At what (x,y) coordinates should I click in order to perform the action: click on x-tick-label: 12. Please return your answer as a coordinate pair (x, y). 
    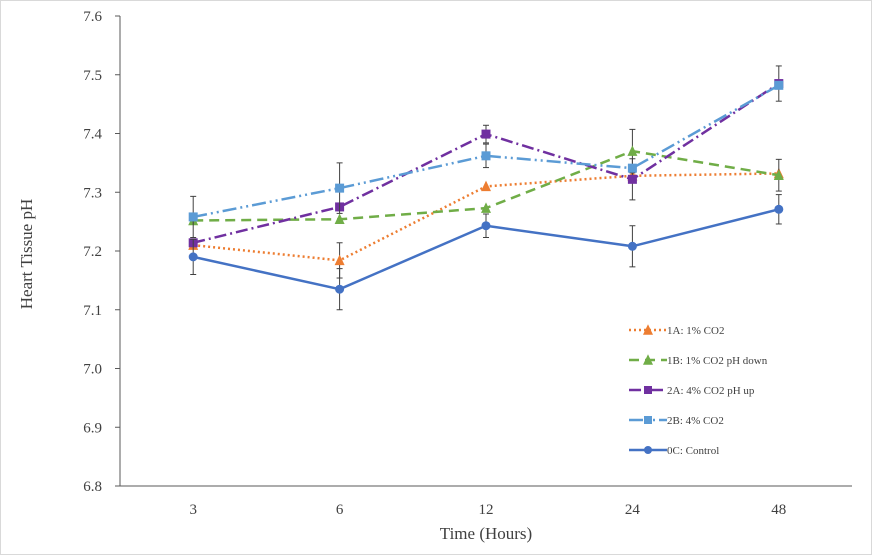
    Looking at the image, I should click on (486, 510).